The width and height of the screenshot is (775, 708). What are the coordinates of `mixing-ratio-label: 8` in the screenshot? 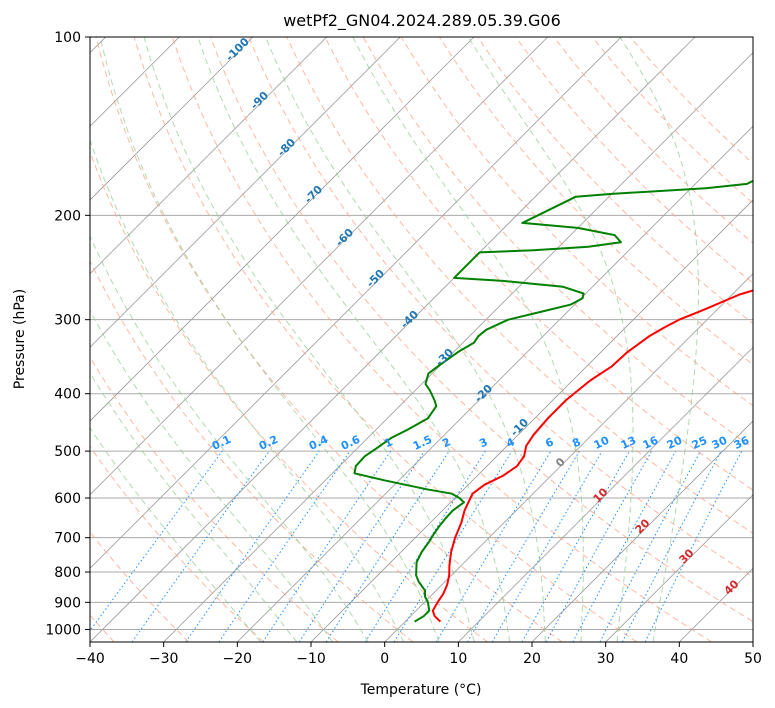 It's located at (576, 442).